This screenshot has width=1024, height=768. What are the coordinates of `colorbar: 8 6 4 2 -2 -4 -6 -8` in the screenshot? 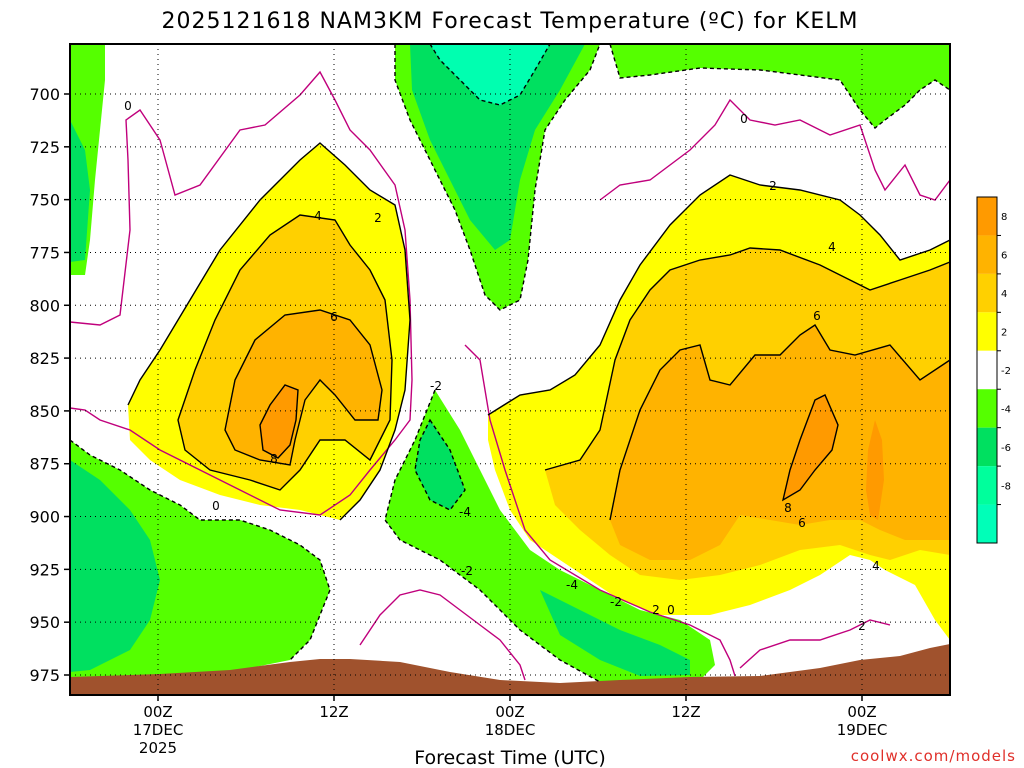 It's located at (993, 370).